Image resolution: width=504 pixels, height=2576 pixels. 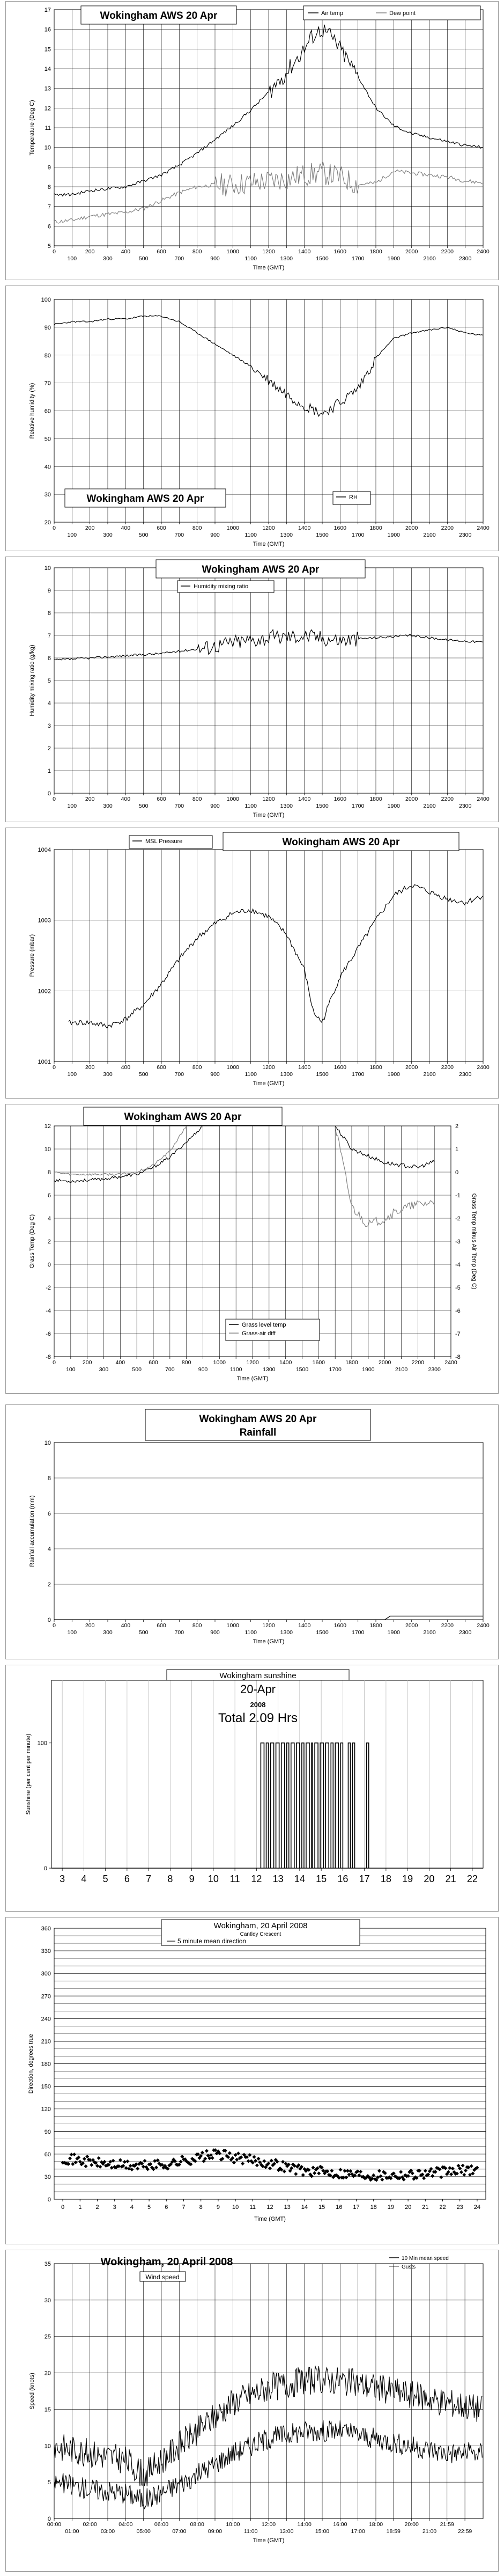 What do you see at coordinates (401, 1369) in the screenshot?
I see `x-tick-label: 2100` at bounding box center [401, 1369].